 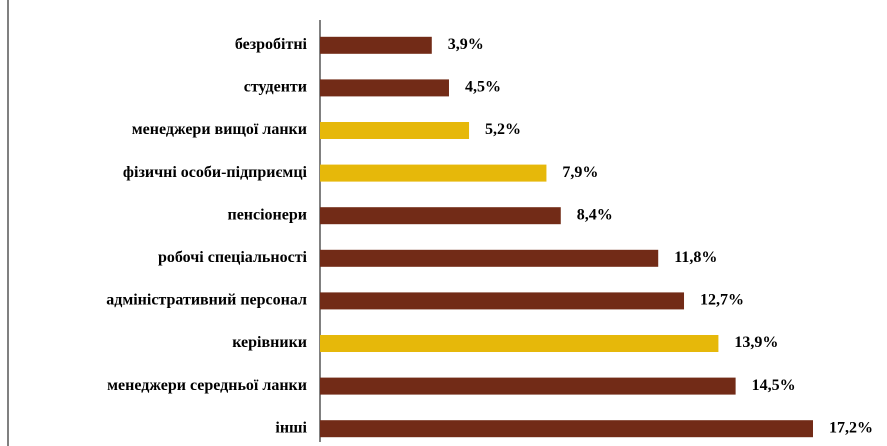 What do you see at coordinates (466, 44) in the screenshot?
I see `value-label: 3,9%` at bounding box center [466, 44].